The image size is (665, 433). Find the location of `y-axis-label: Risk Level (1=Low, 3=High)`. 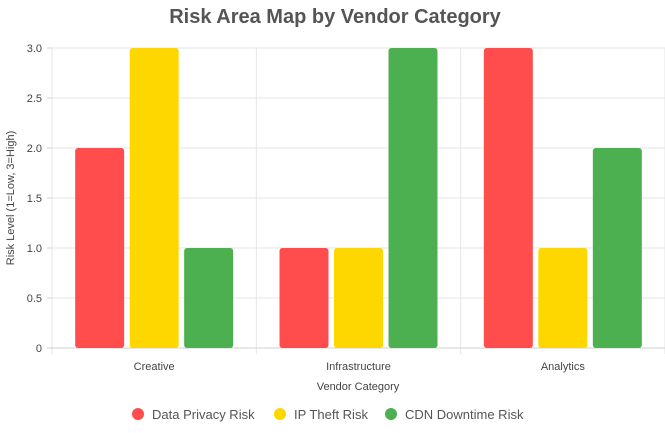

y-axis-label: Risk Level (1=Low, 3=High) is located at coordinates (11, 198).